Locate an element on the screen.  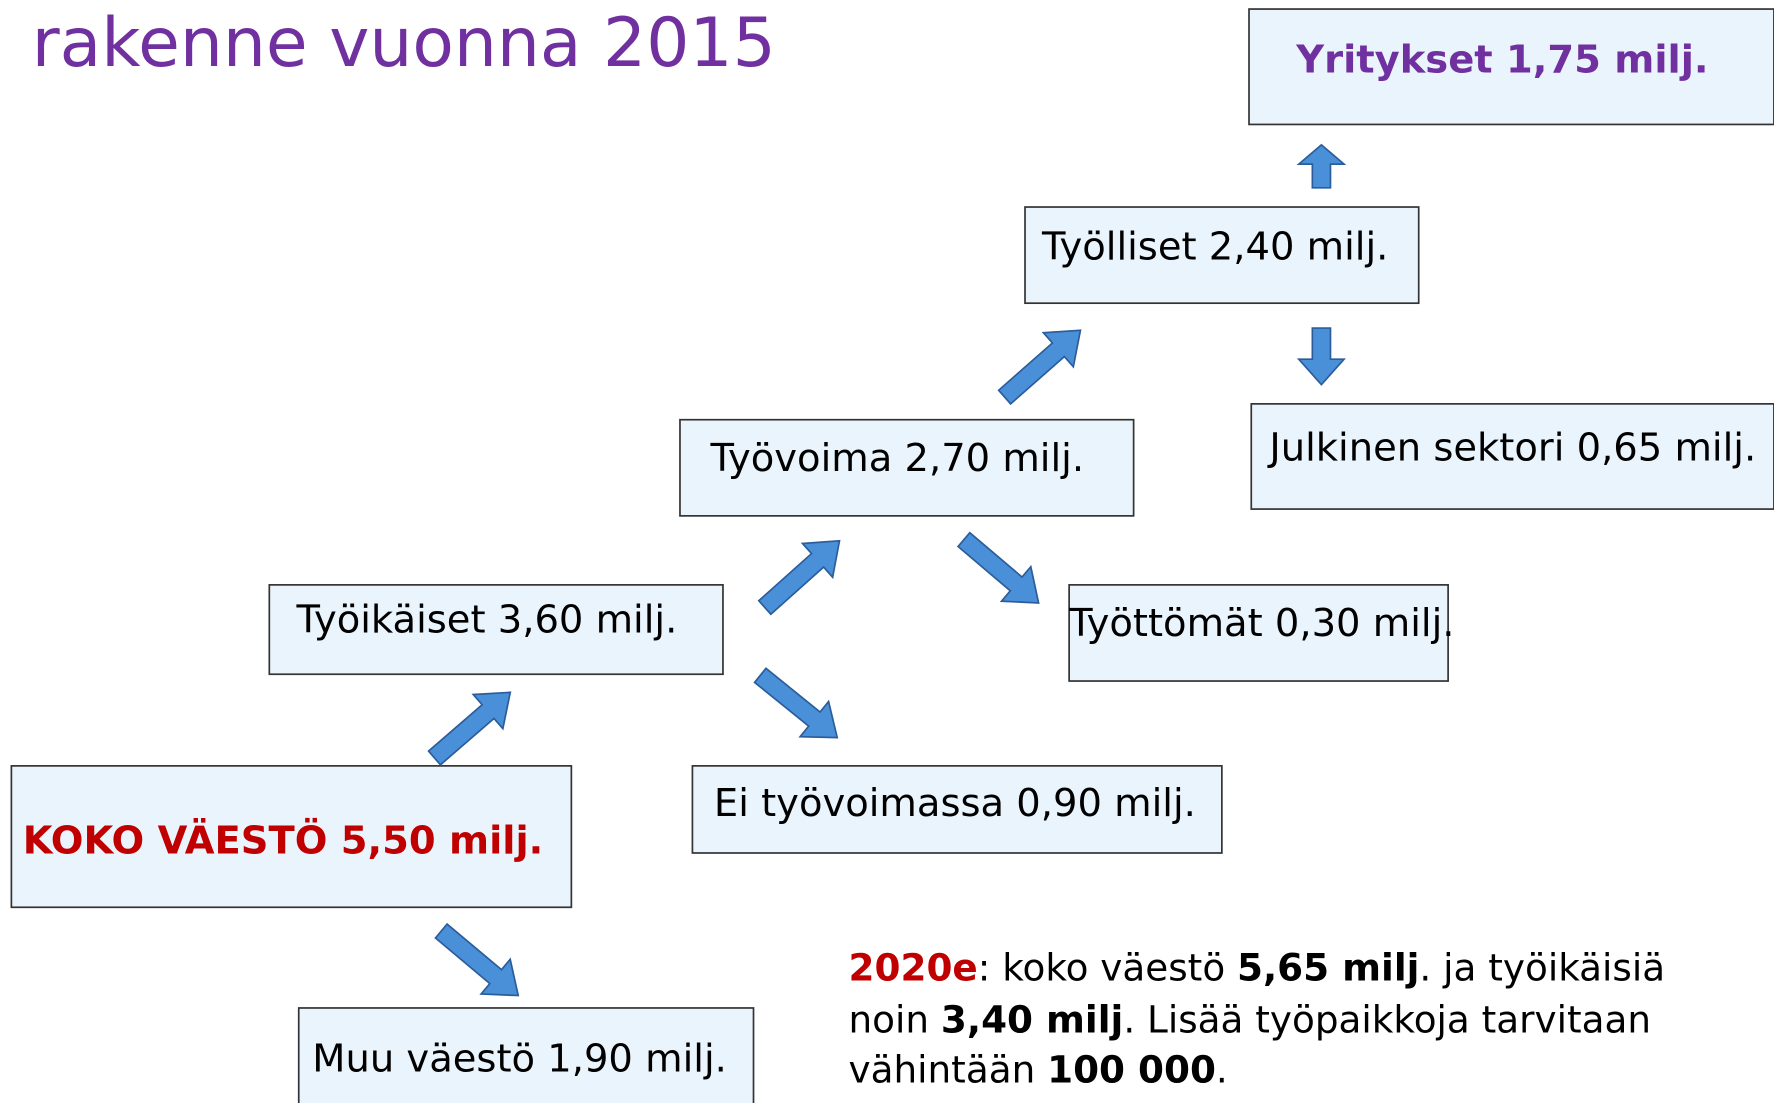
note-text: 5,65 milj is located at coordinates (1328, 967).